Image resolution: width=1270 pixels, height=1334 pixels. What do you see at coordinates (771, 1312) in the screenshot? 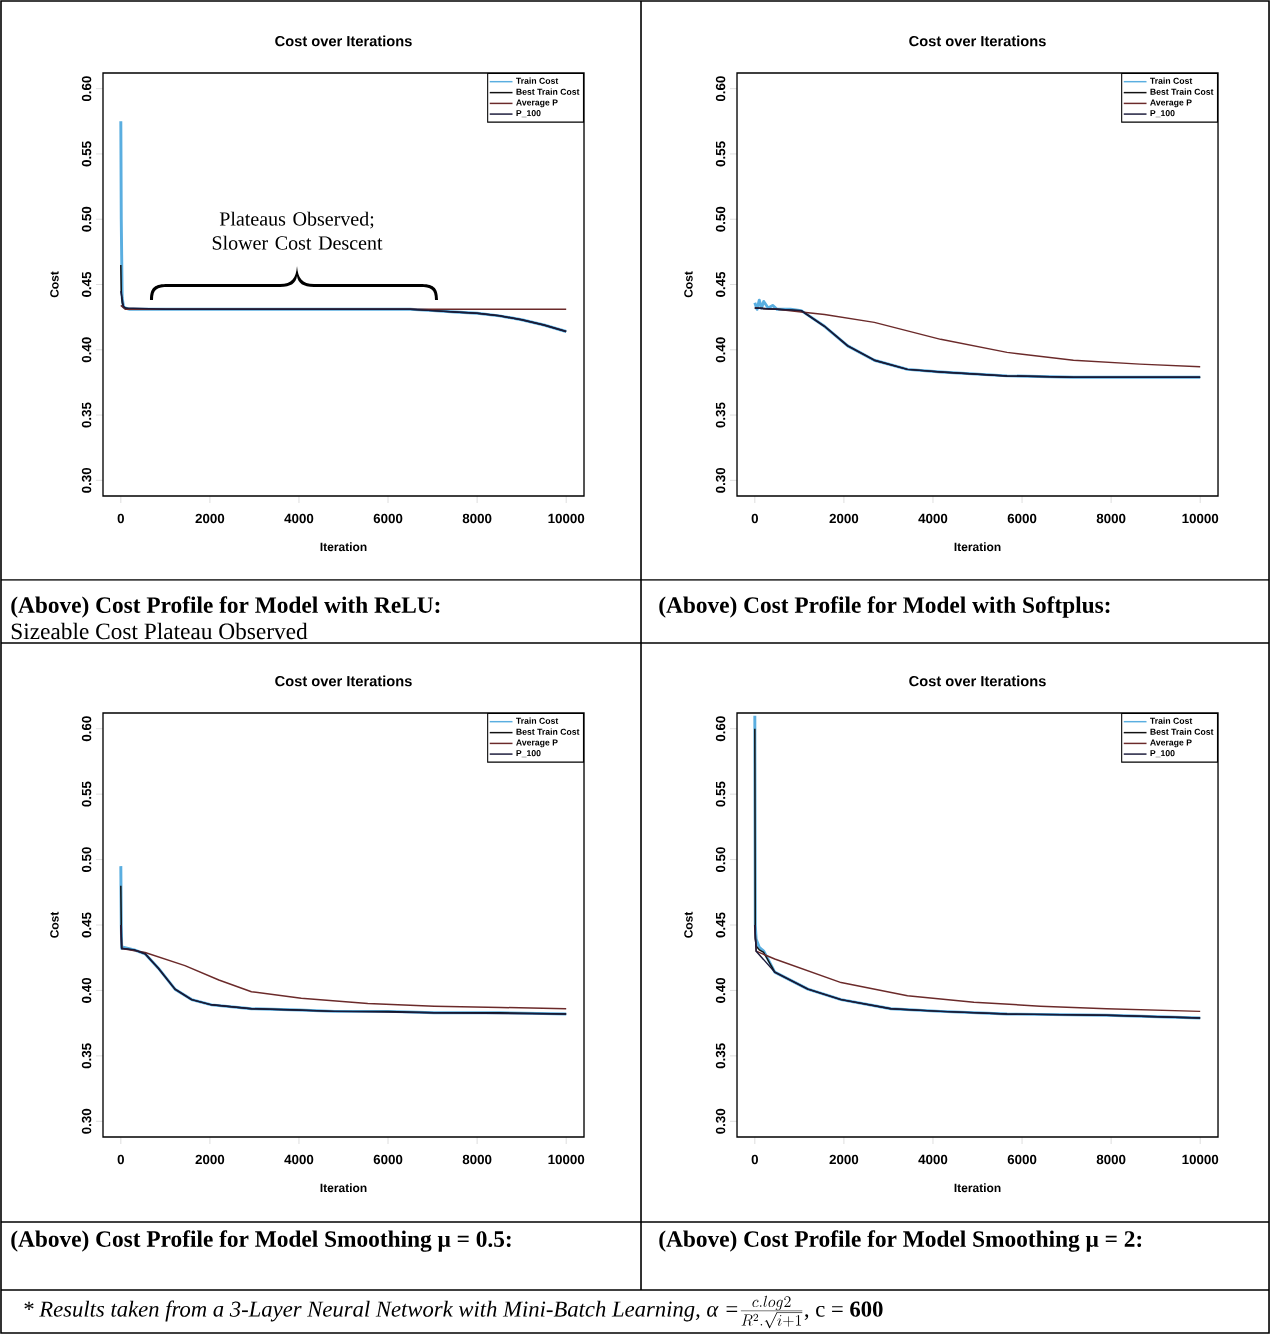
I see `text: $\frac{c.log2}{R^{2}.\sqrt{i+1}}$` at bounding box center [771, 1312].